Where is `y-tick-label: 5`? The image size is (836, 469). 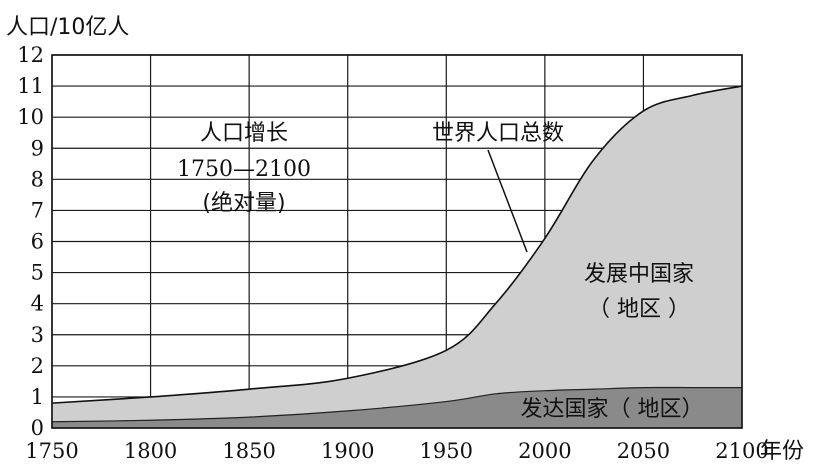 y-tick-label: 5 is located at coordinates (37, 273).